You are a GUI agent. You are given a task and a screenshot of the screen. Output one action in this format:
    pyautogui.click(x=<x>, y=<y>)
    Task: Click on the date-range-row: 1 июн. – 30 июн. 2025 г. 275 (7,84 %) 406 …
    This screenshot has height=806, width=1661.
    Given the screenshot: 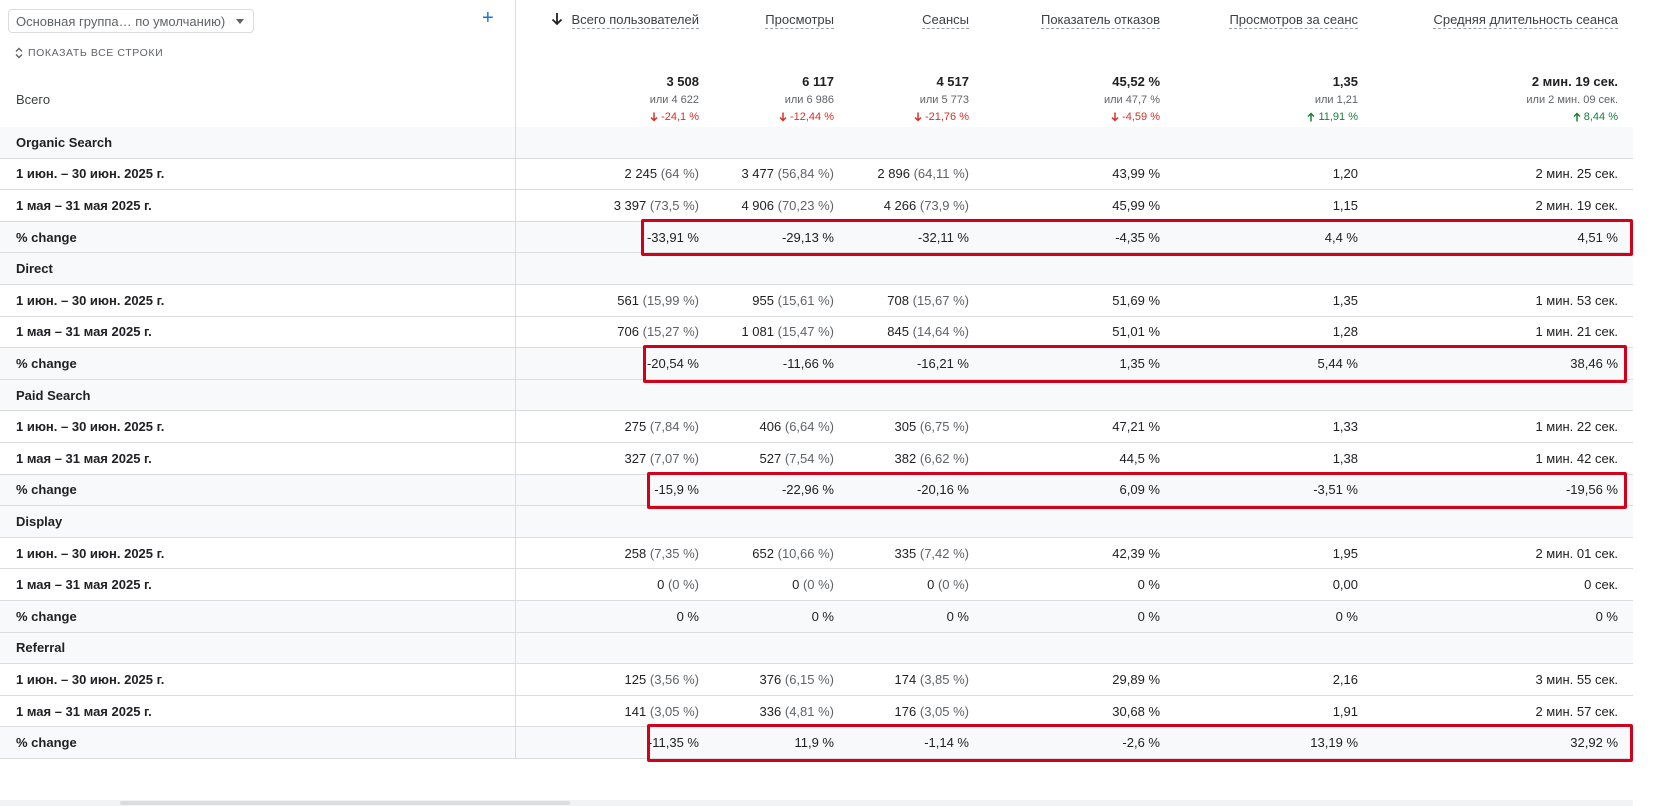 What is the action you would take?
    pyautogui.click(x=816, y=427)
    